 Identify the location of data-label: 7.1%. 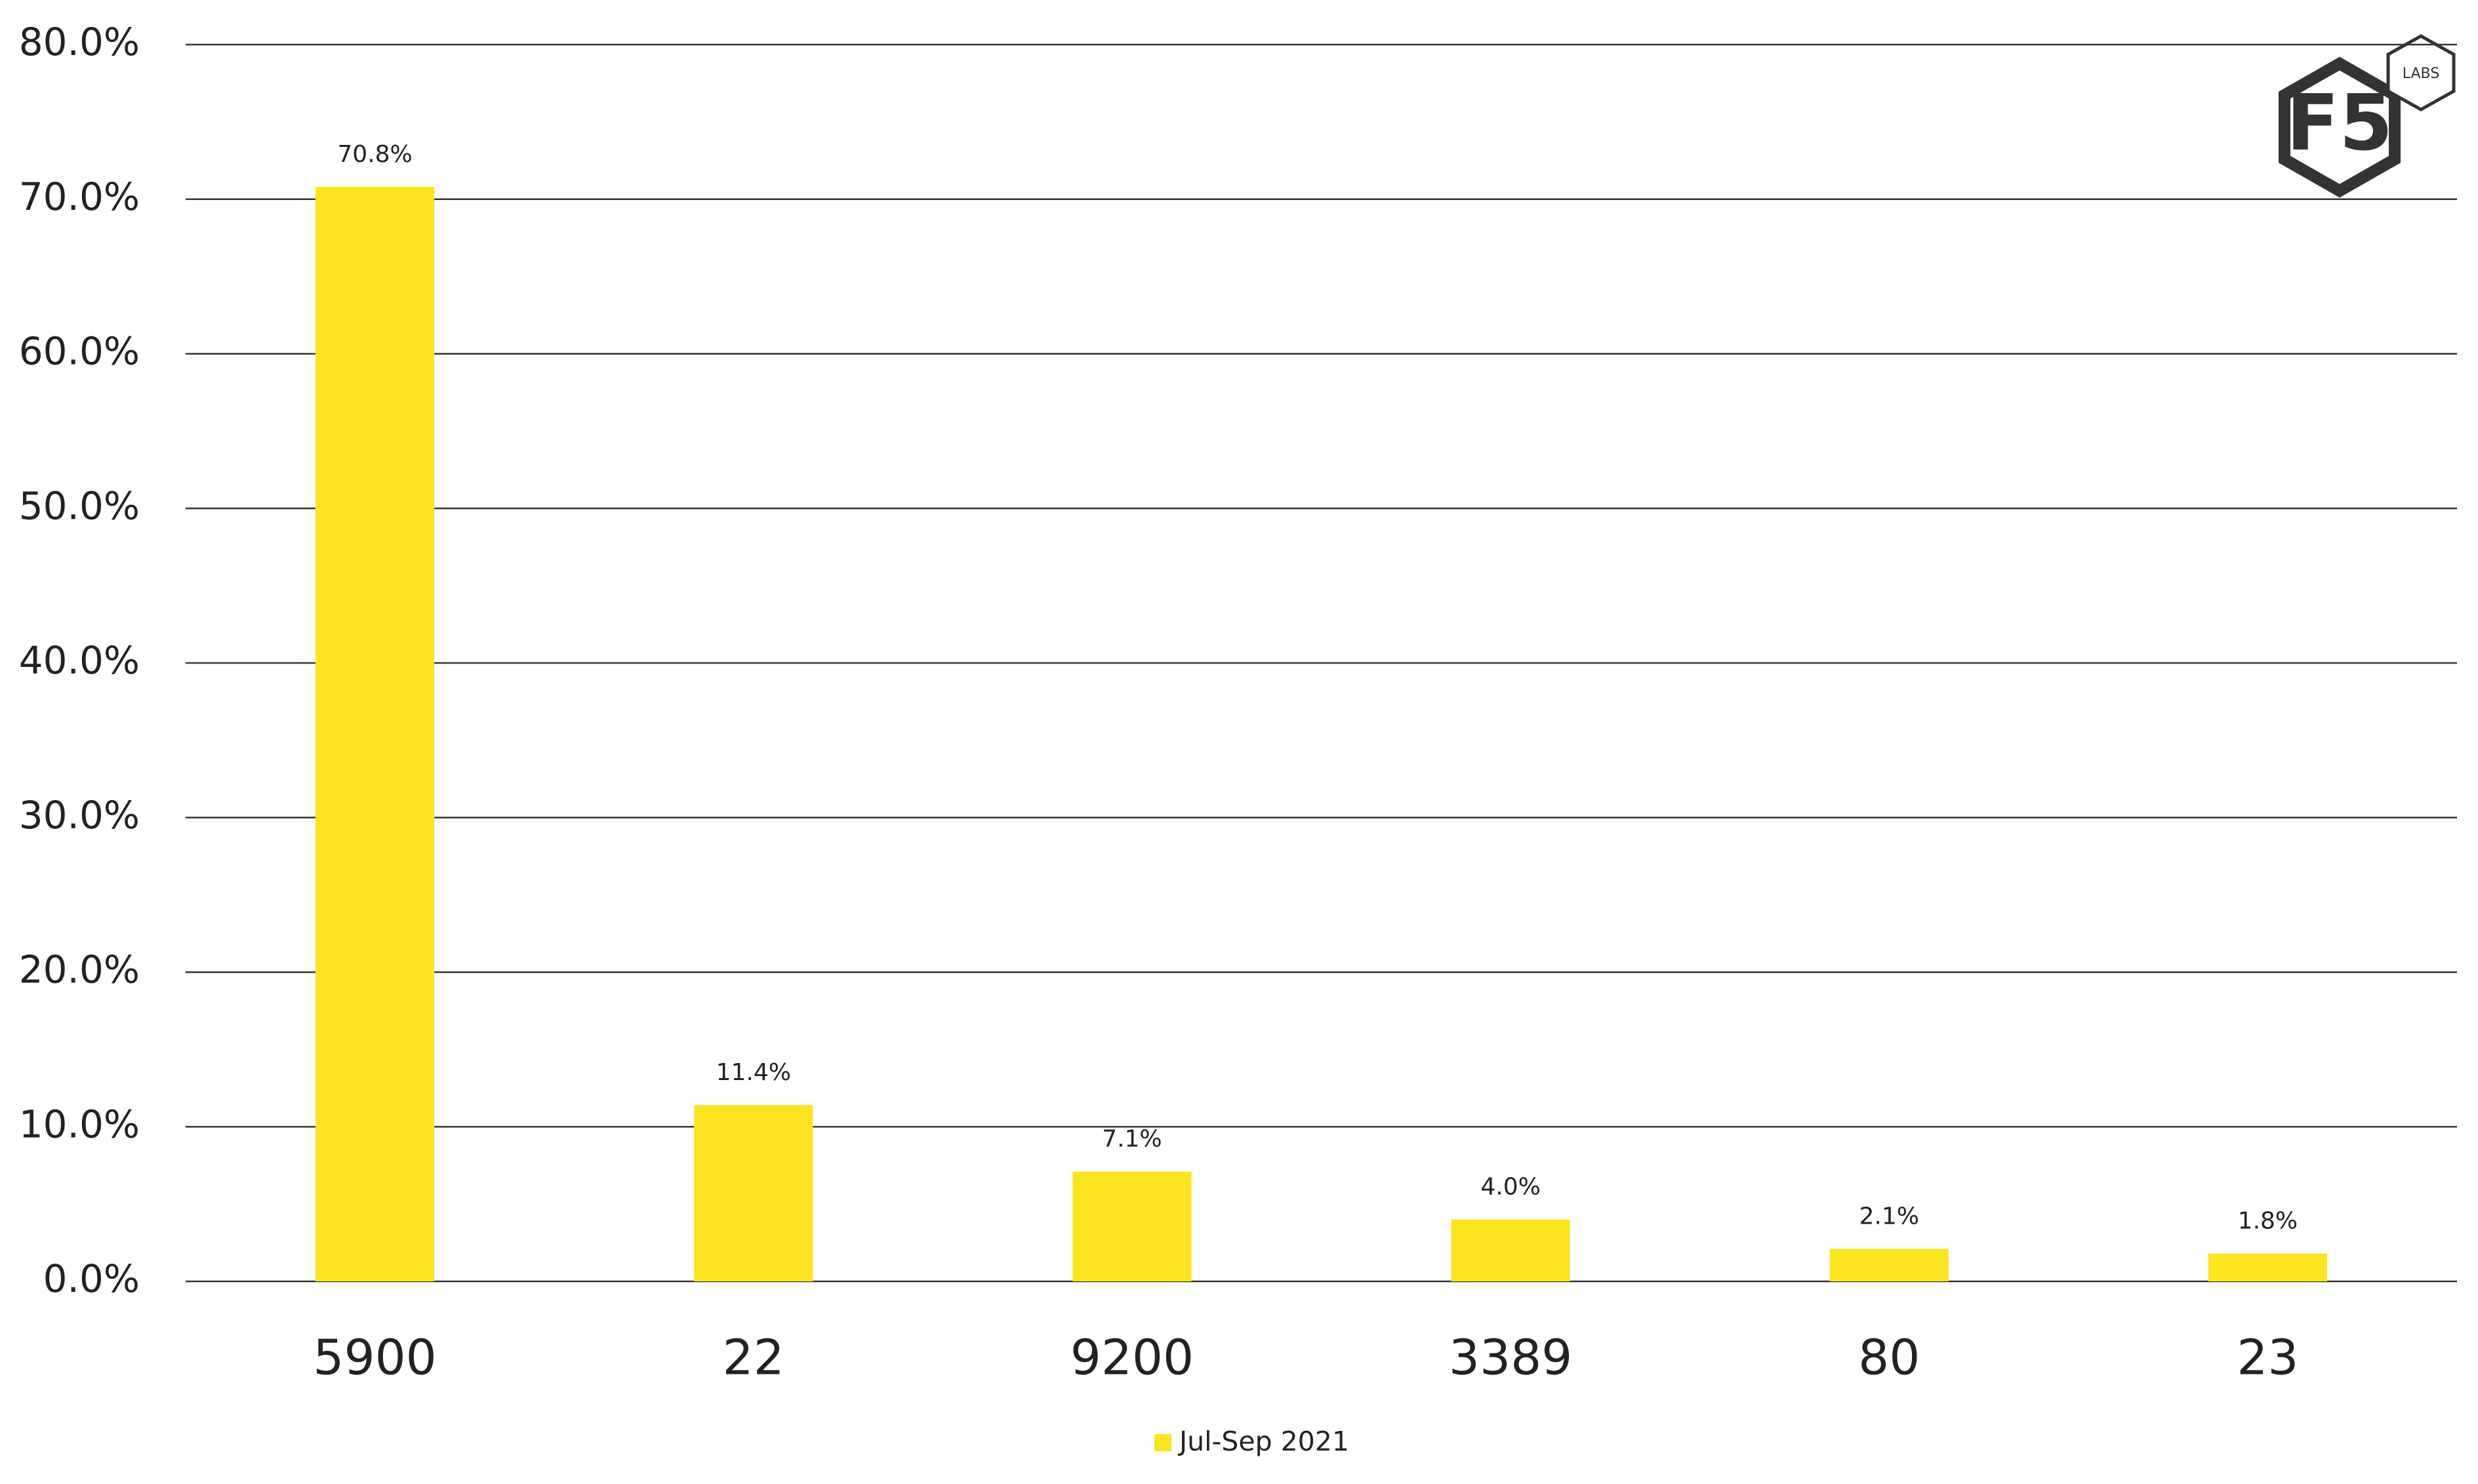
(1132, 1139).